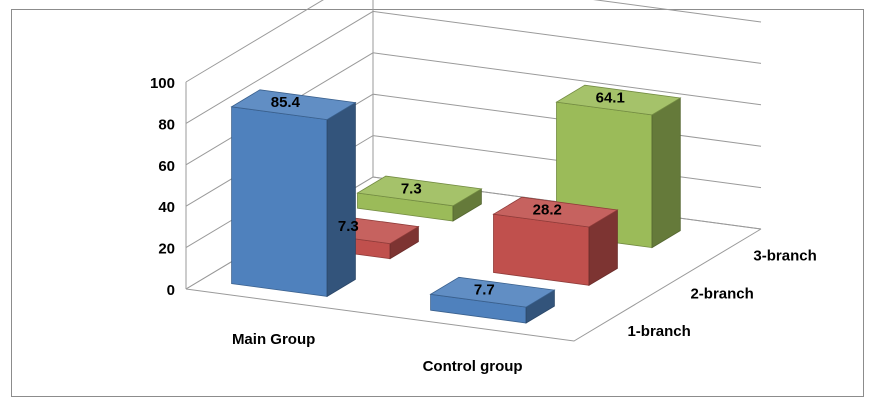 The image size is (878, 412). I want to click on x-category-label: Main Group, so click(273, 339).